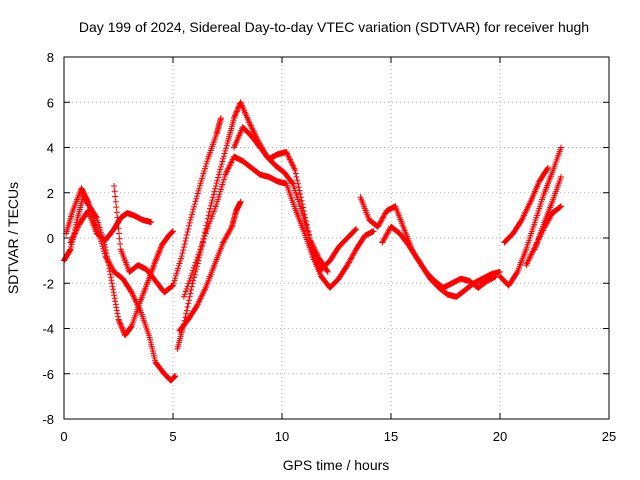  Describe the element at coordinates (48, 283) in the screenshot. I see `y-tick-label: -2` at that location.